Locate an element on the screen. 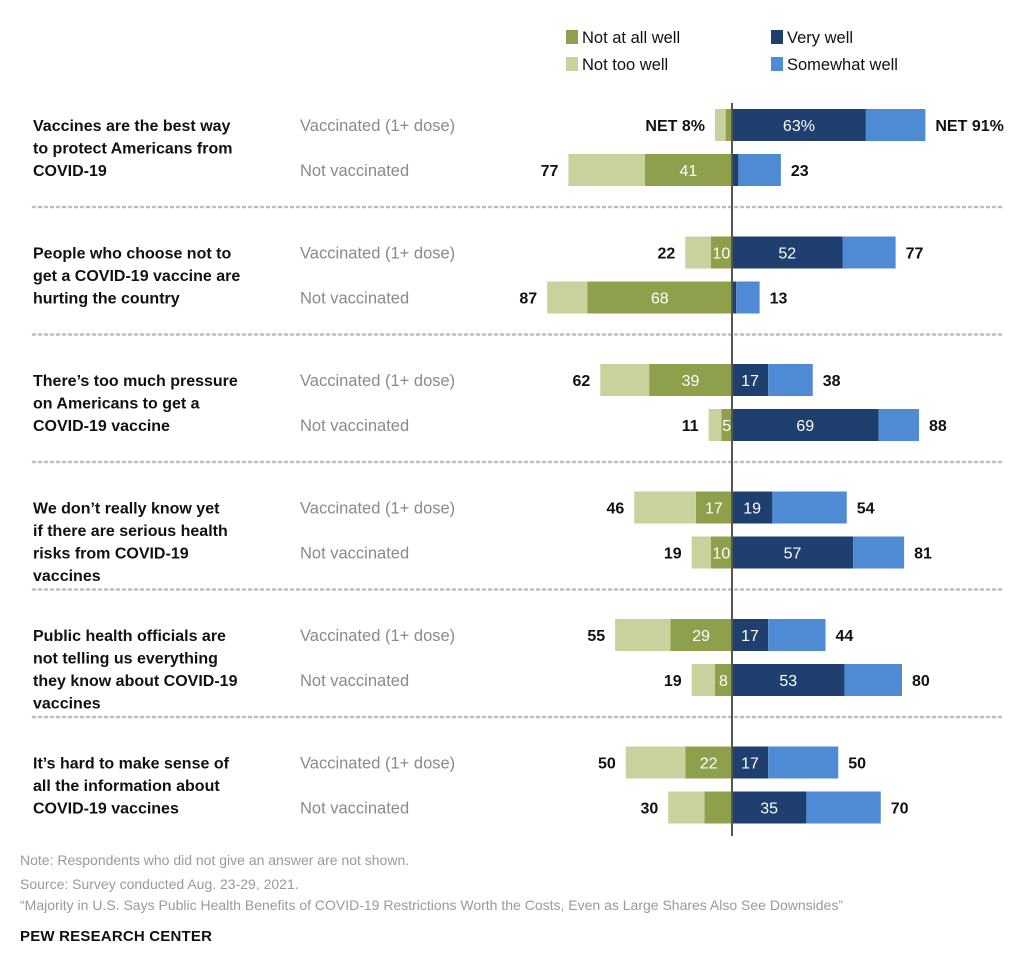 The height and width of the screenshot is (957, 1024). statement-text: We don’t really know yet is located at coordinates (126, 509).